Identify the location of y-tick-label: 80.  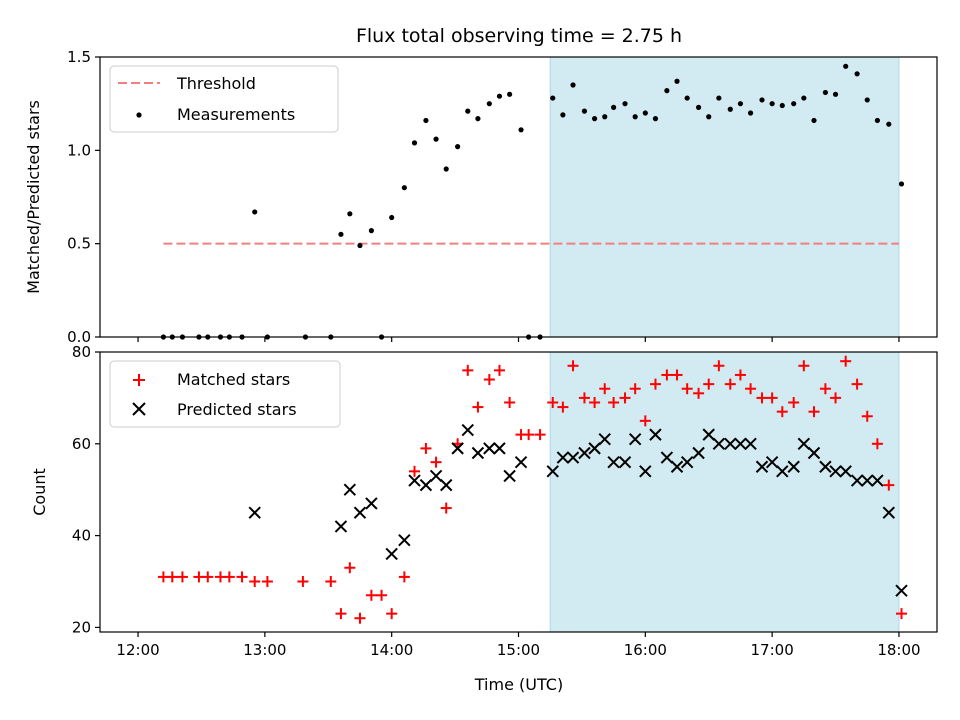
(81, 352).